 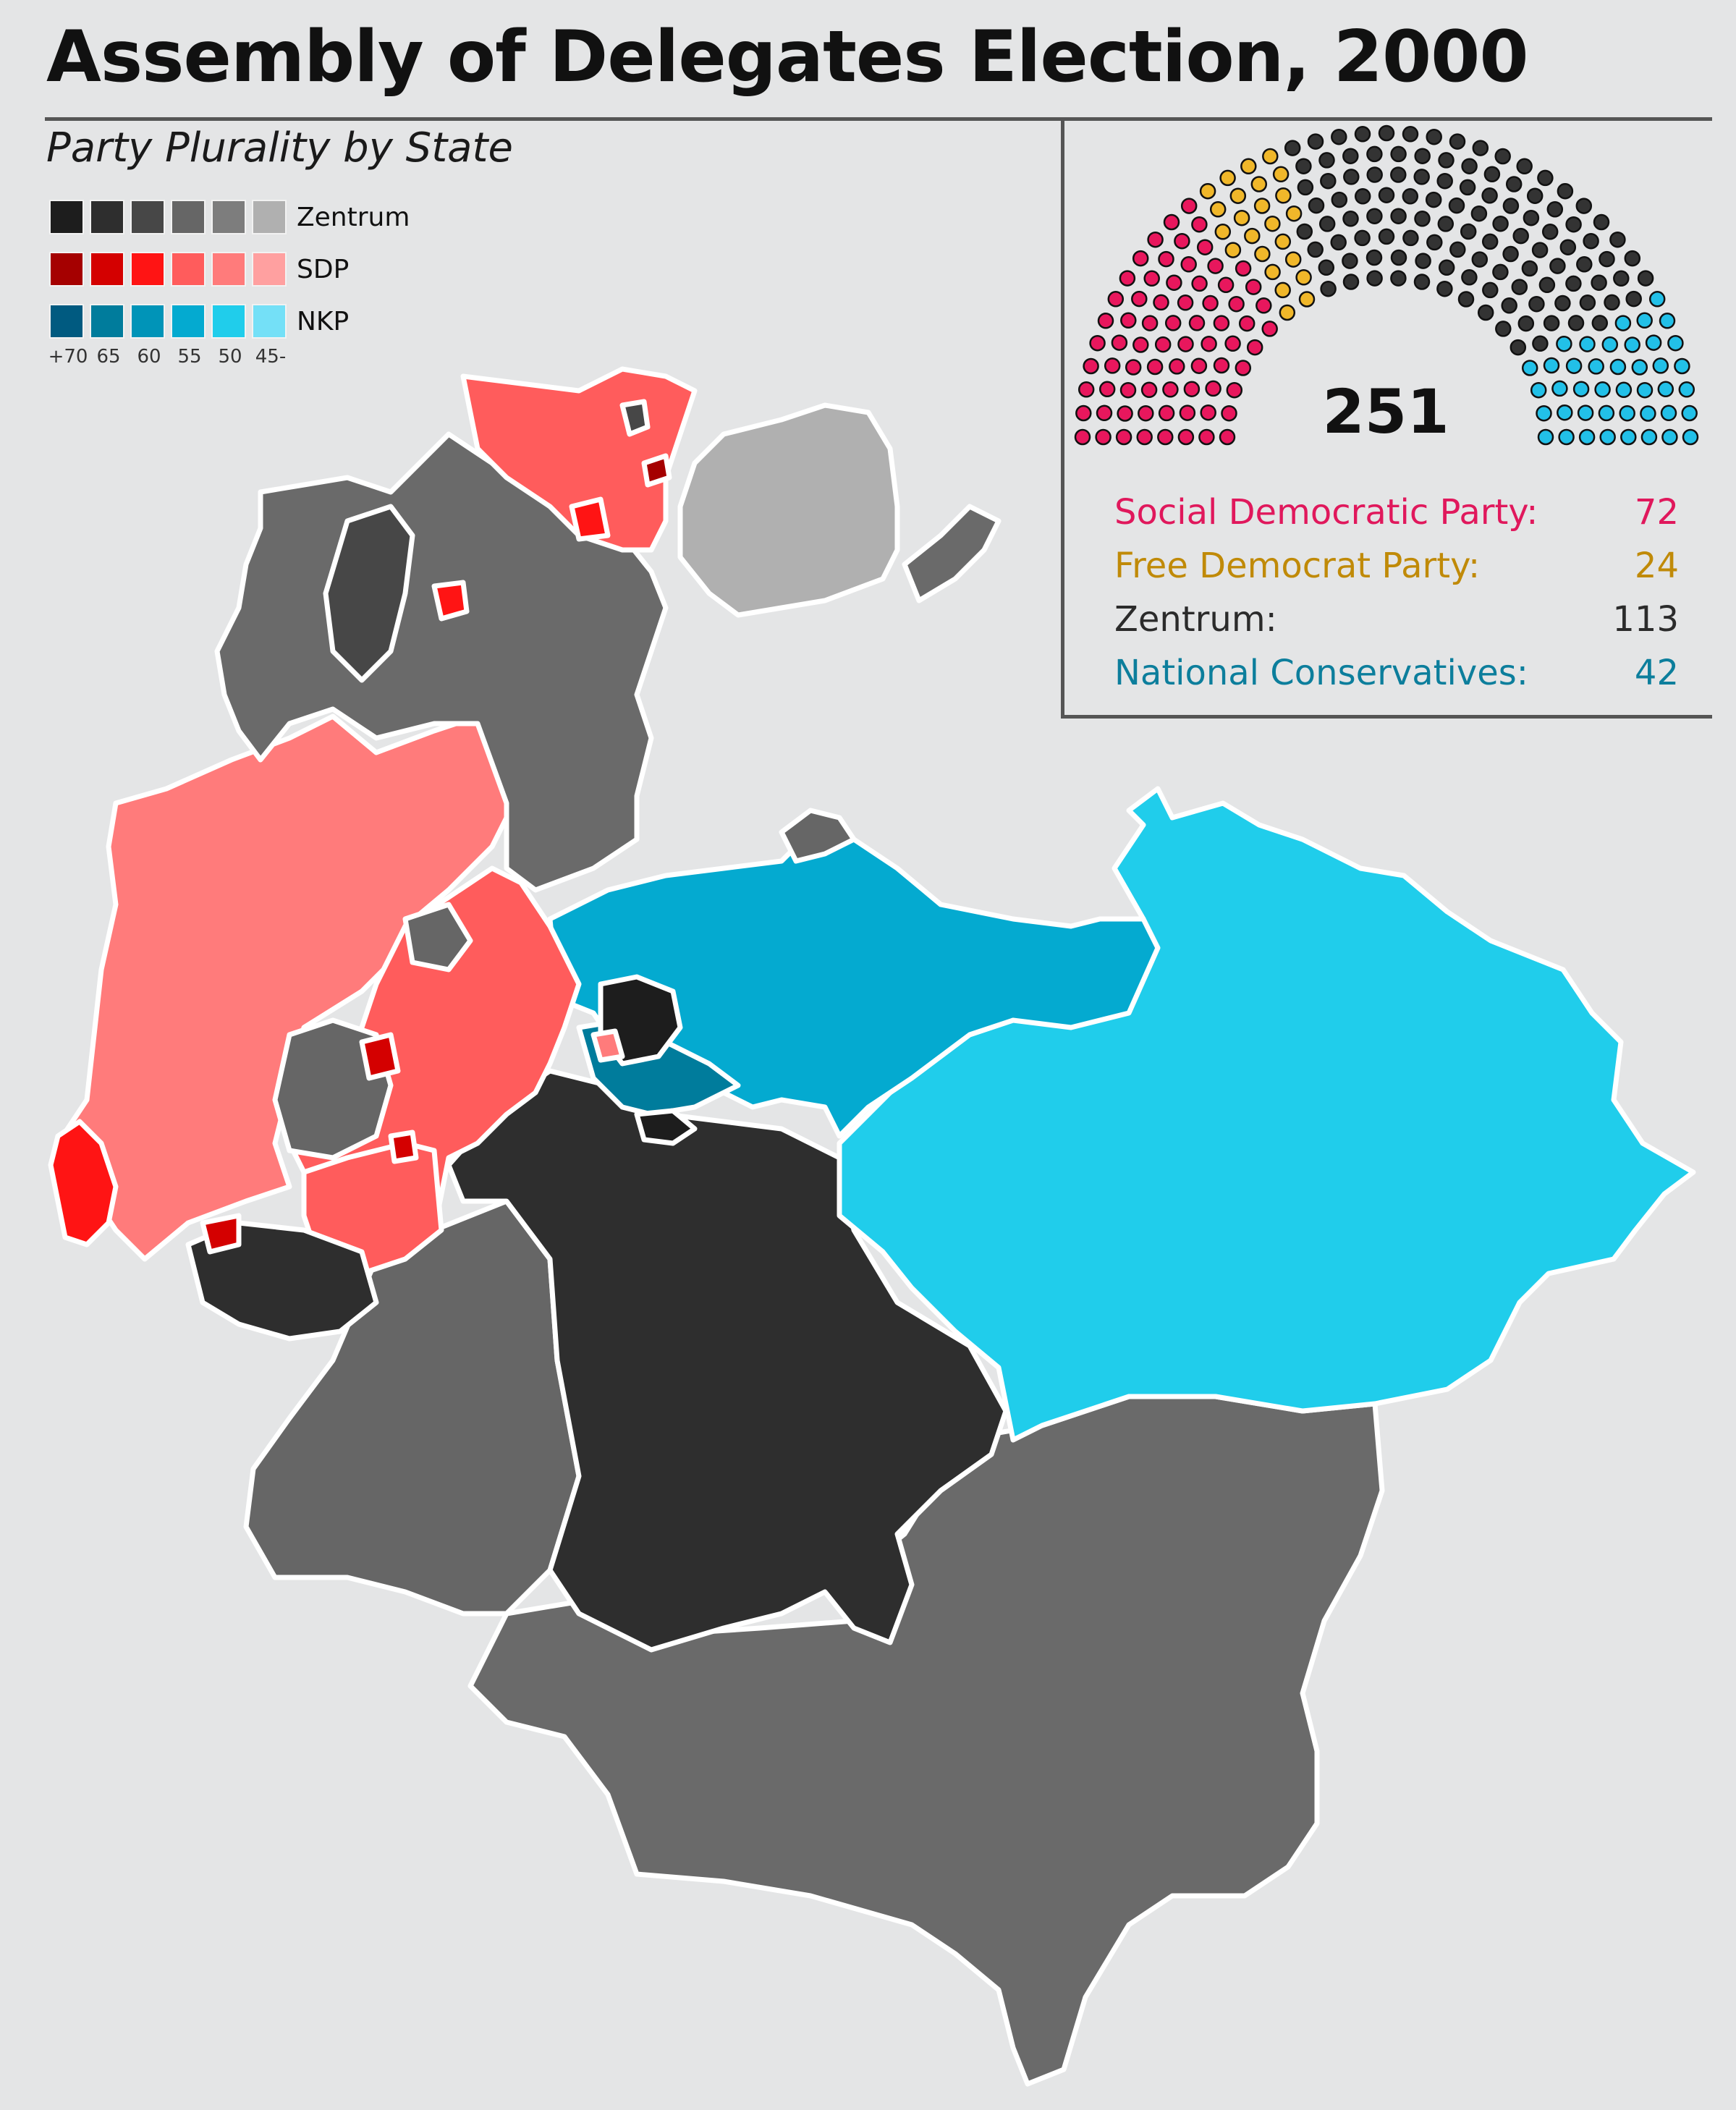 I want to click on party-name: Social Democratic Party:, so click(x=1326, y=512).